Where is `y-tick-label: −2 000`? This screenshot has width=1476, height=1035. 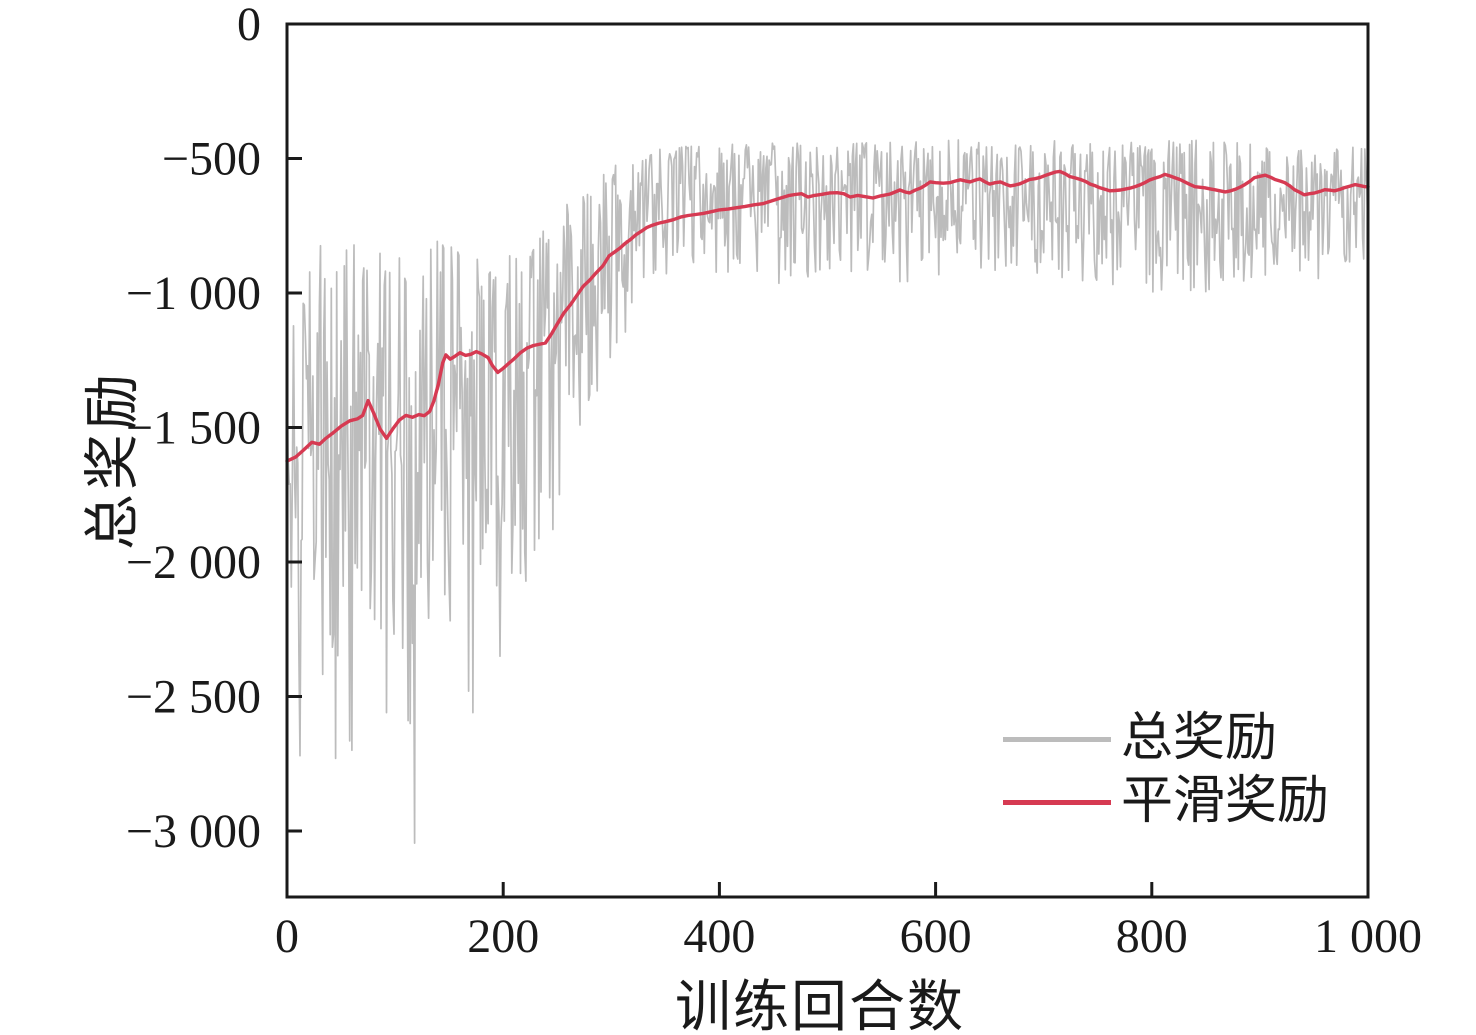 y-tick-label: −2 000 is located at coordinates (193, 562).